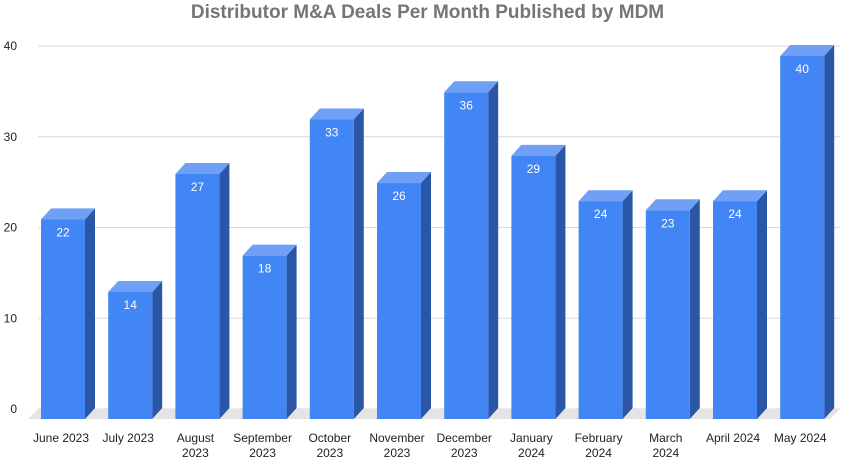  I want to click on x-tick-label: November, so click(396, 438).